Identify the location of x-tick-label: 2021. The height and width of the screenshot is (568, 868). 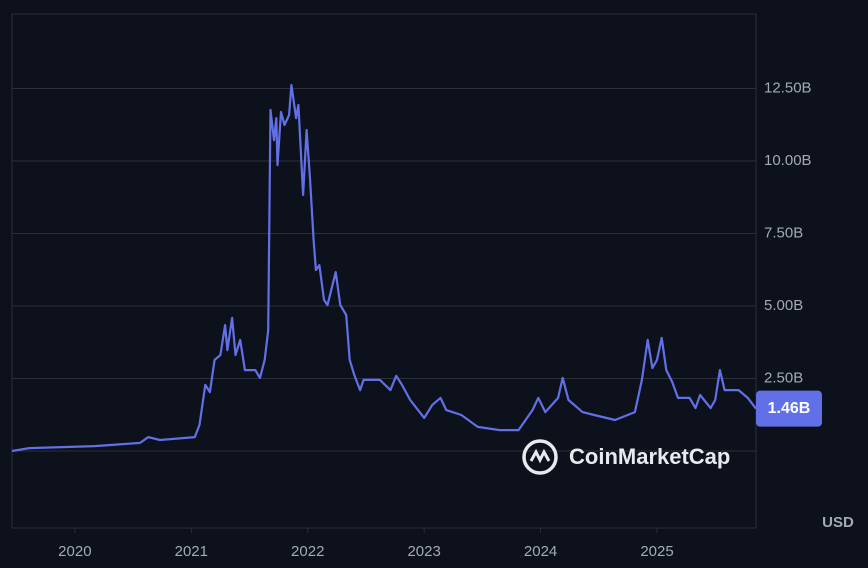
(191, 551).